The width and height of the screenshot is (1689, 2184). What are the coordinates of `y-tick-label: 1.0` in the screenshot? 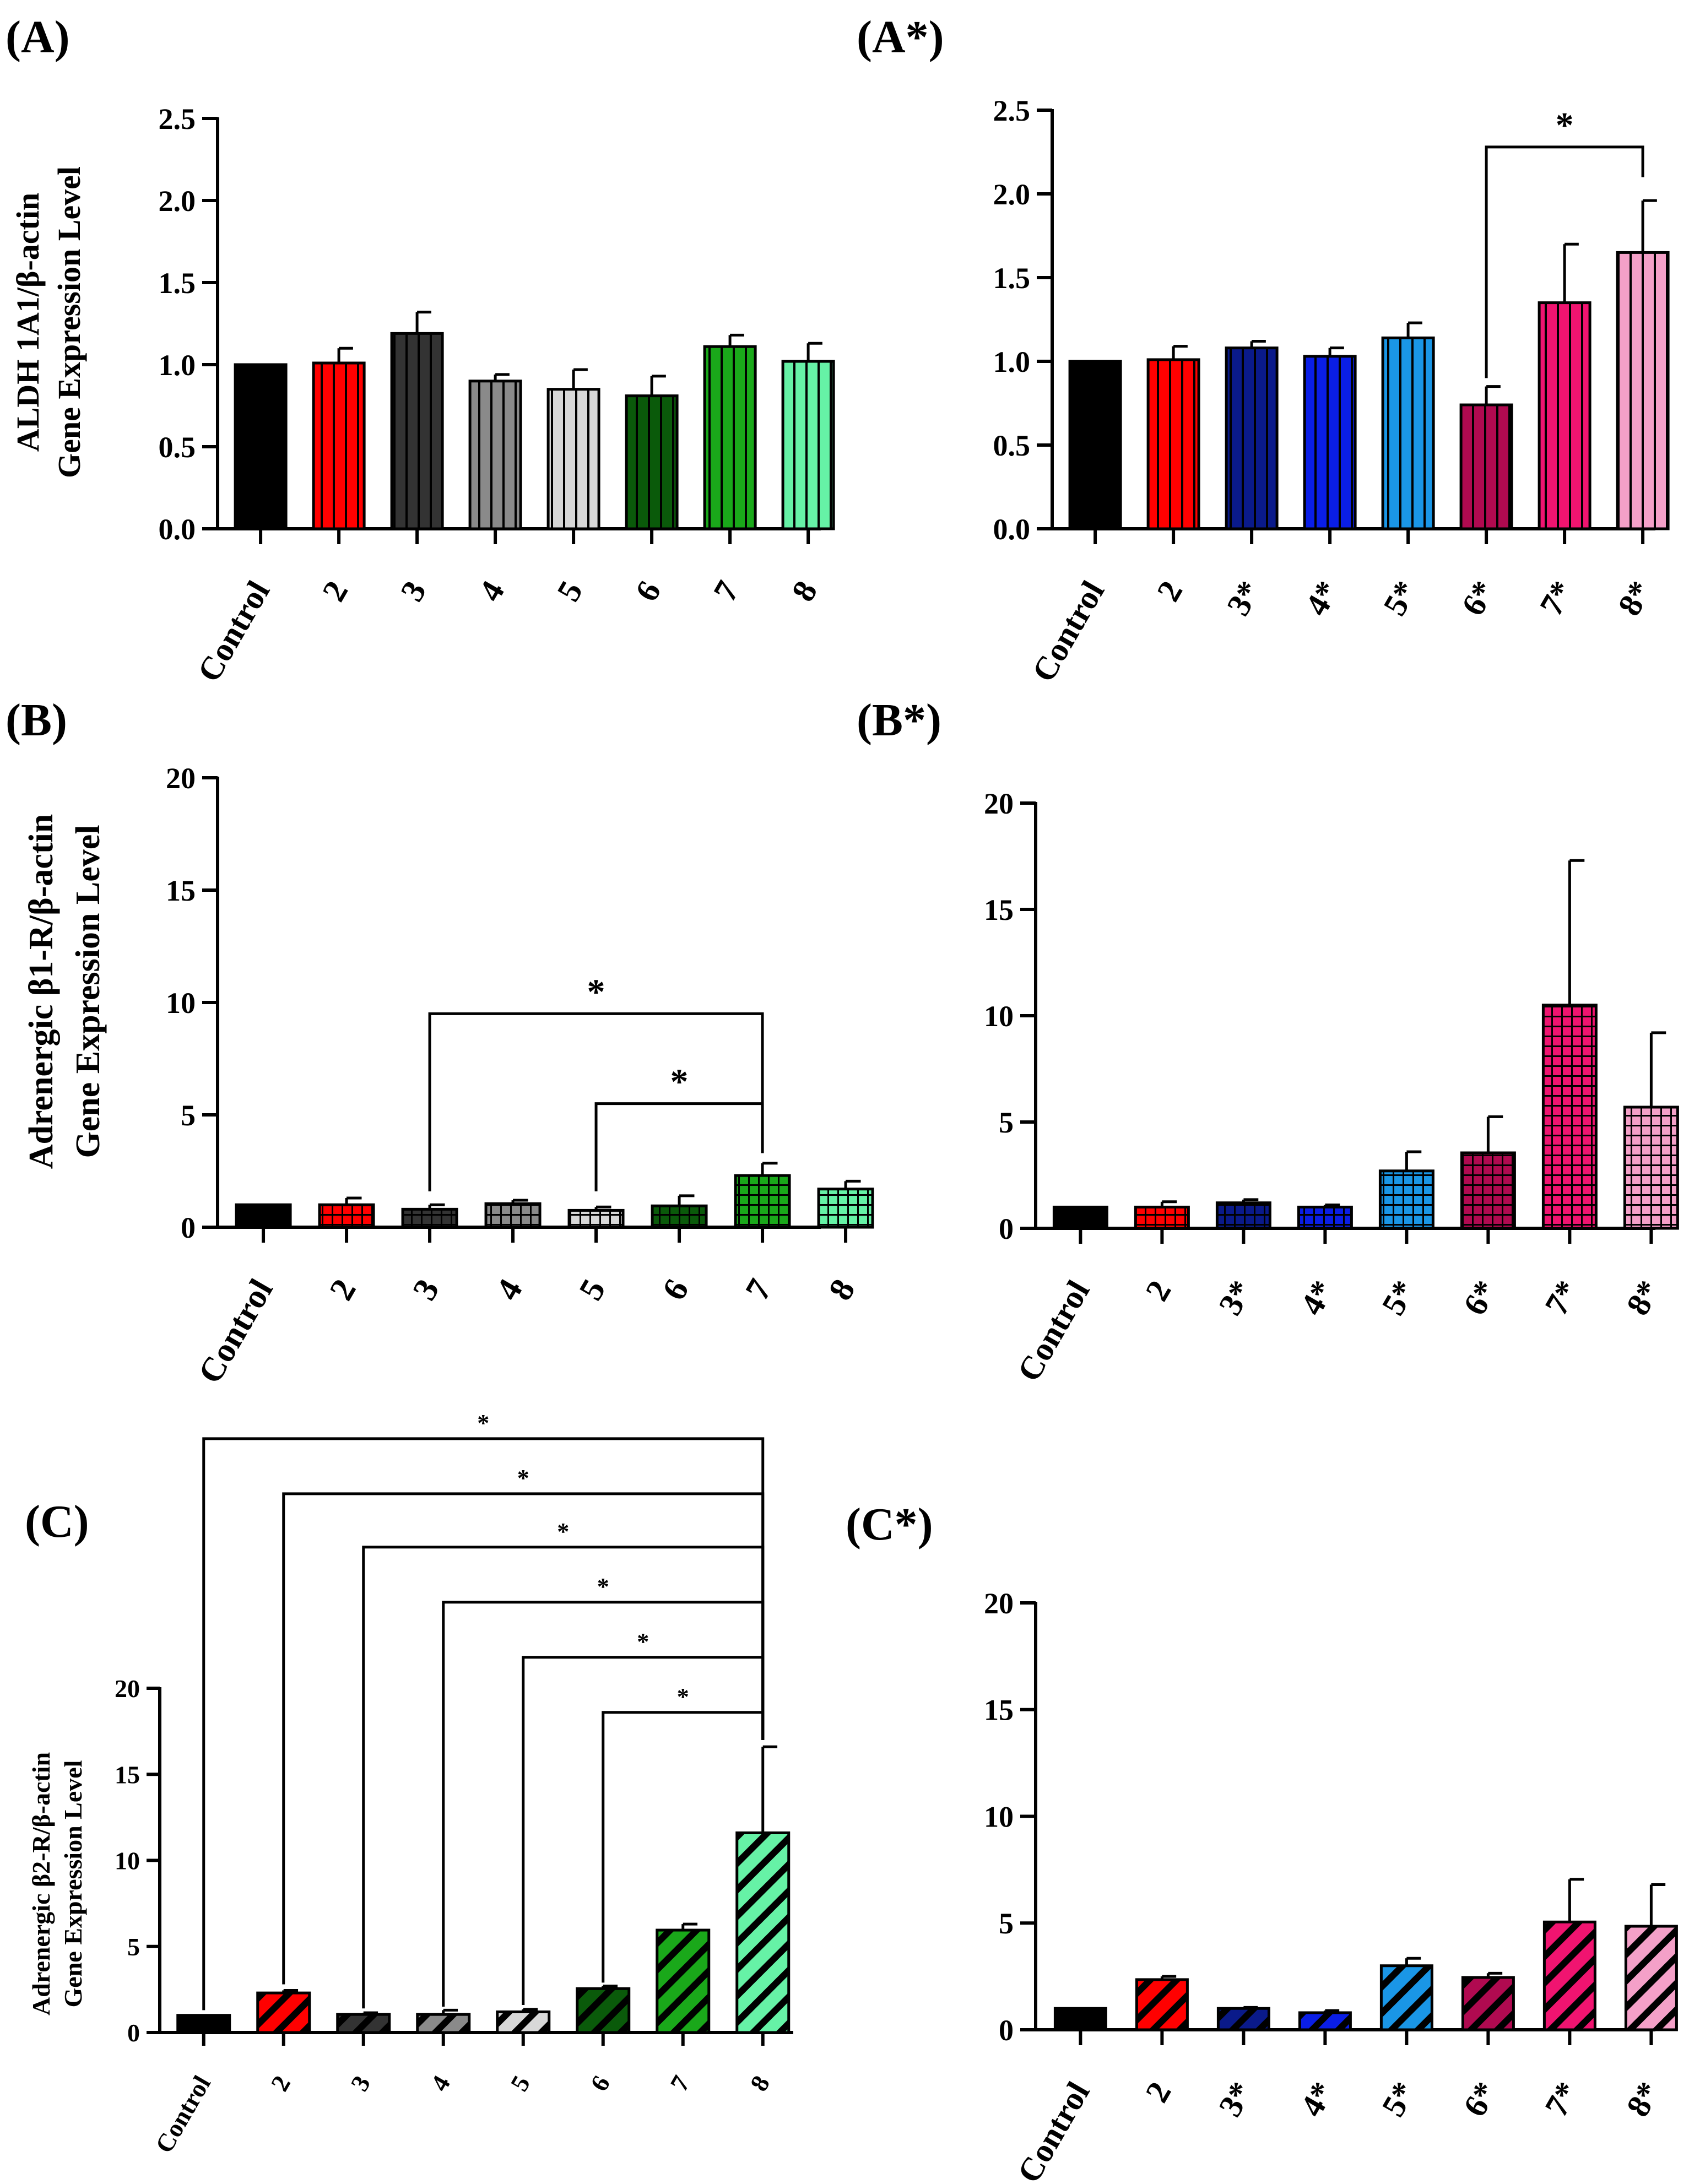 It's located at (177, 365).